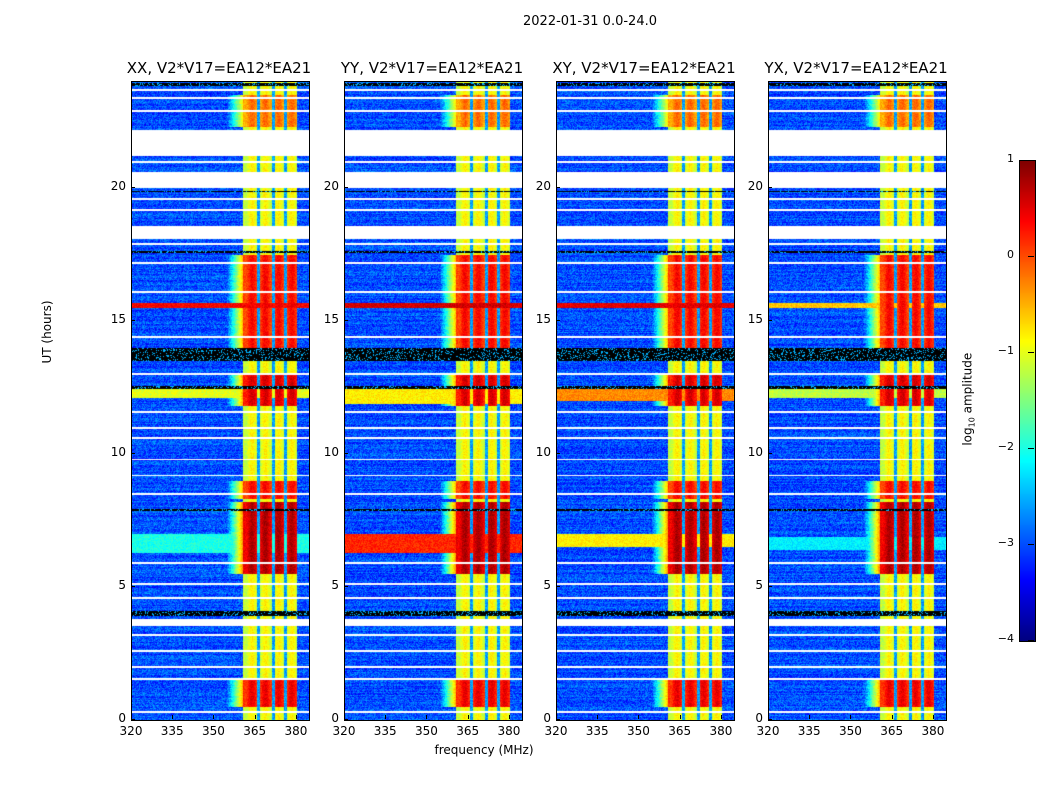 This screenshot has width=1050, height=800. Describe the element at coordinates (1005, 638) in the screenshot. I see `colorbar-tick-label: −4` at that location.